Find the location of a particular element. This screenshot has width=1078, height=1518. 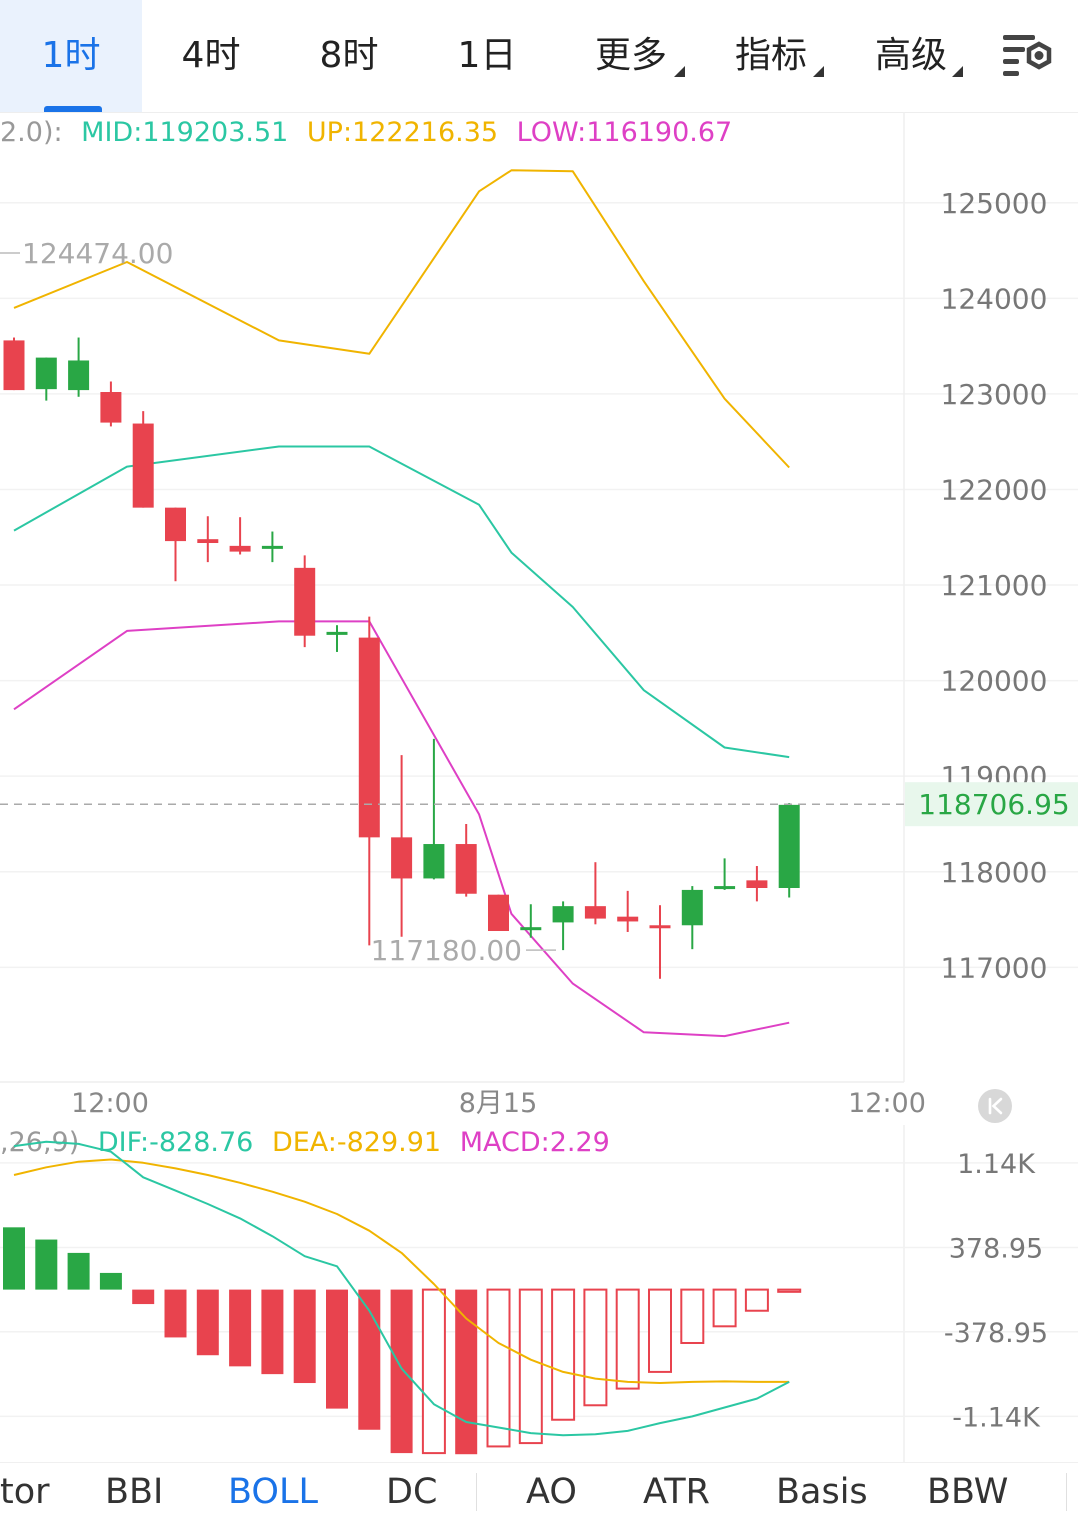

indicator-tab-atr: ATR is located at coordinates (676, 1492).